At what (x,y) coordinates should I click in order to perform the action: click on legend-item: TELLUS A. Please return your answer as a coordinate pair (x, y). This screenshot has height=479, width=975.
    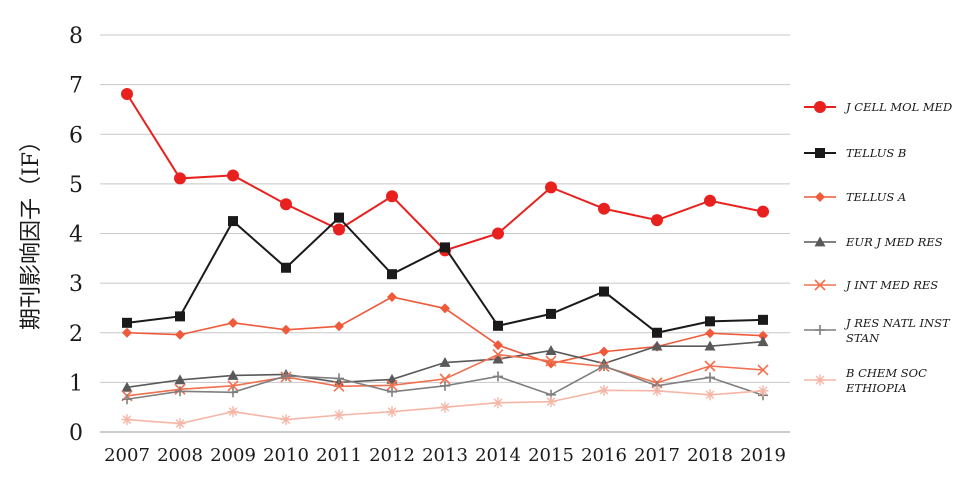
    Looking at the image, I should click on (855, 197).